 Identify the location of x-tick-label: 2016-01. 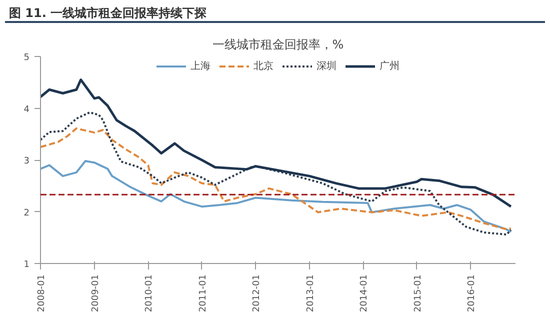
(472, 293).